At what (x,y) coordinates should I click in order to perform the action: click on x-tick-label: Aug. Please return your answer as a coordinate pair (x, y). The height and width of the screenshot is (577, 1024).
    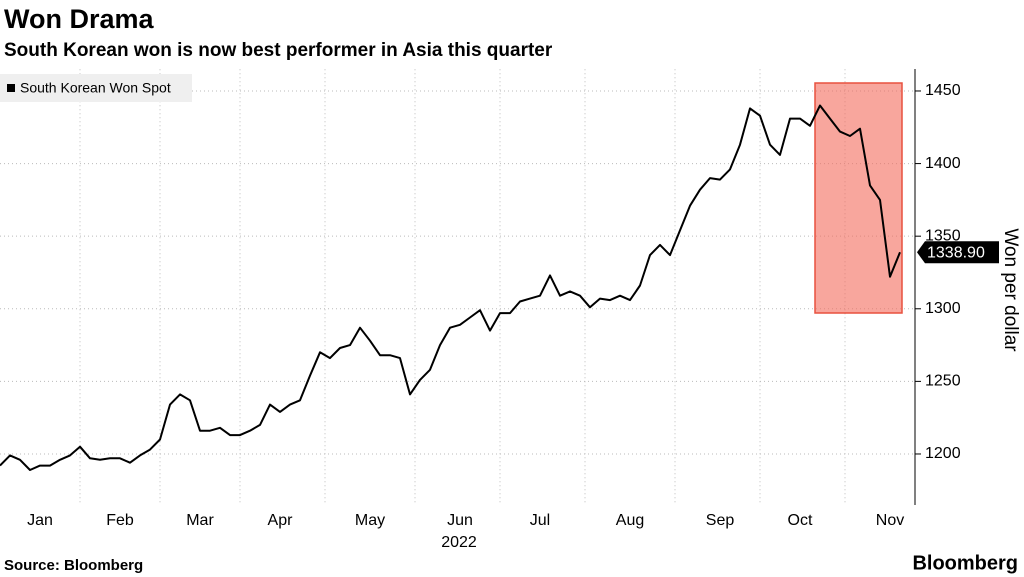
    Looking at the image, I should click on (630, 520).